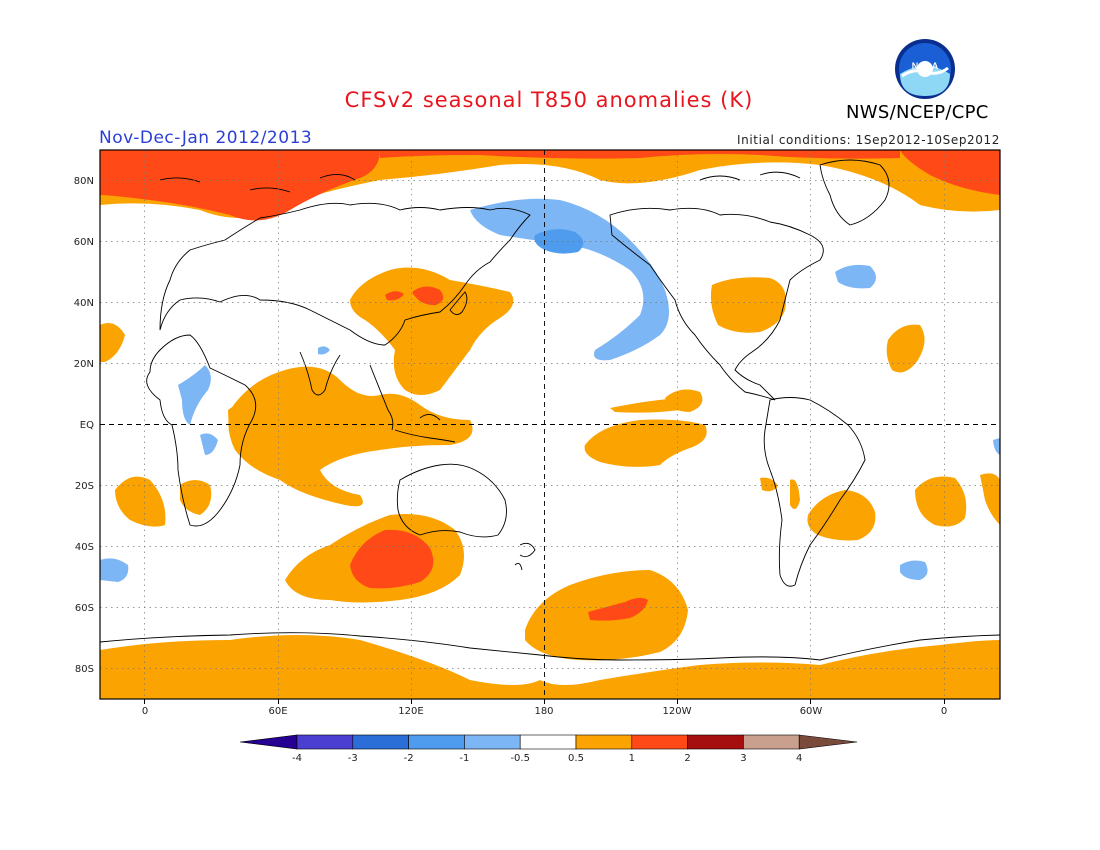  Describe the element at coordinates (297, 758) in the screenshot. I see `colorbar-label: -4` at that location.